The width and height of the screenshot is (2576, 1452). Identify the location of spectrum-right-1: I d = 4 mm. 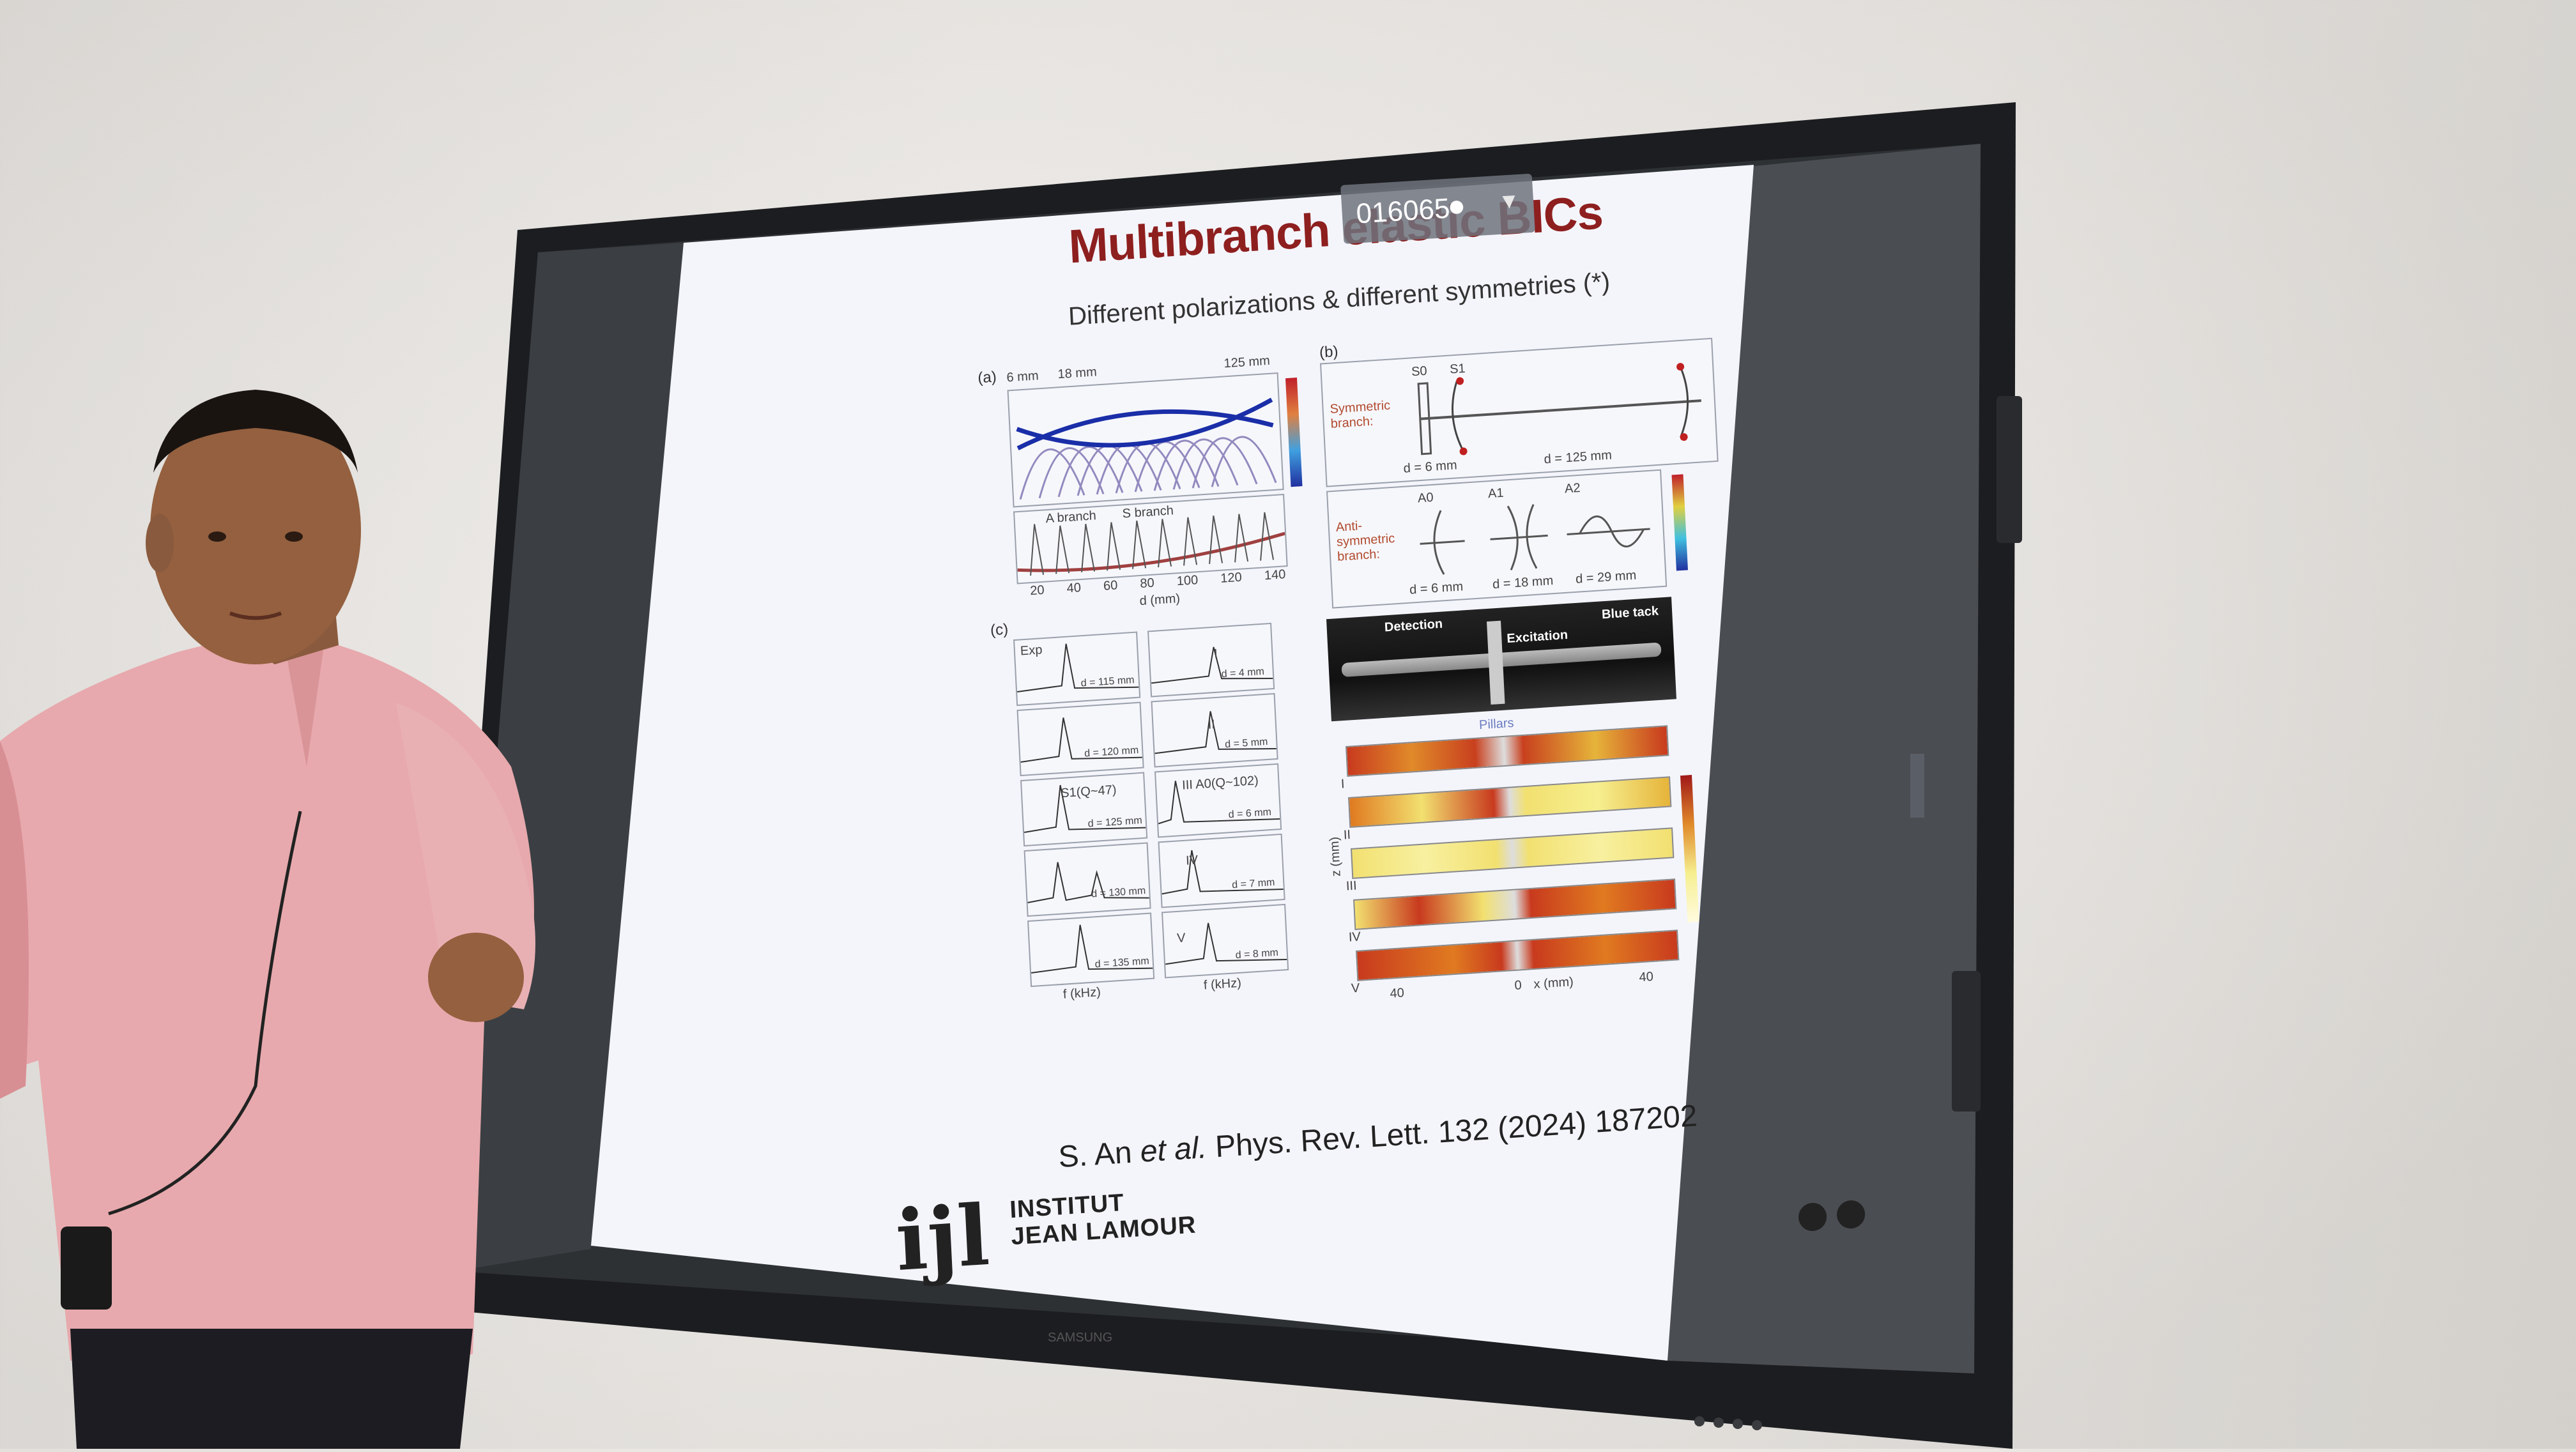
(1211, 660).